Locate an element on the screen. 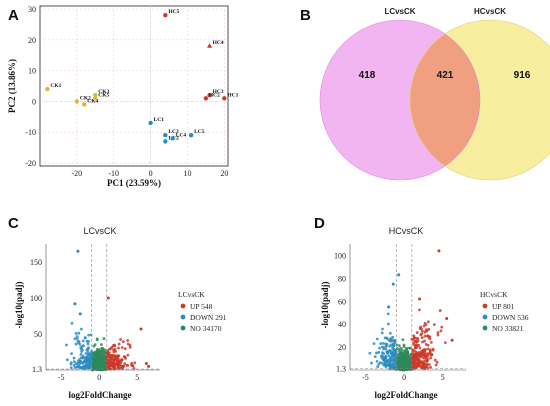 The image size is (550, 406). venn-overlap-region is located at coordinates (445, 100).